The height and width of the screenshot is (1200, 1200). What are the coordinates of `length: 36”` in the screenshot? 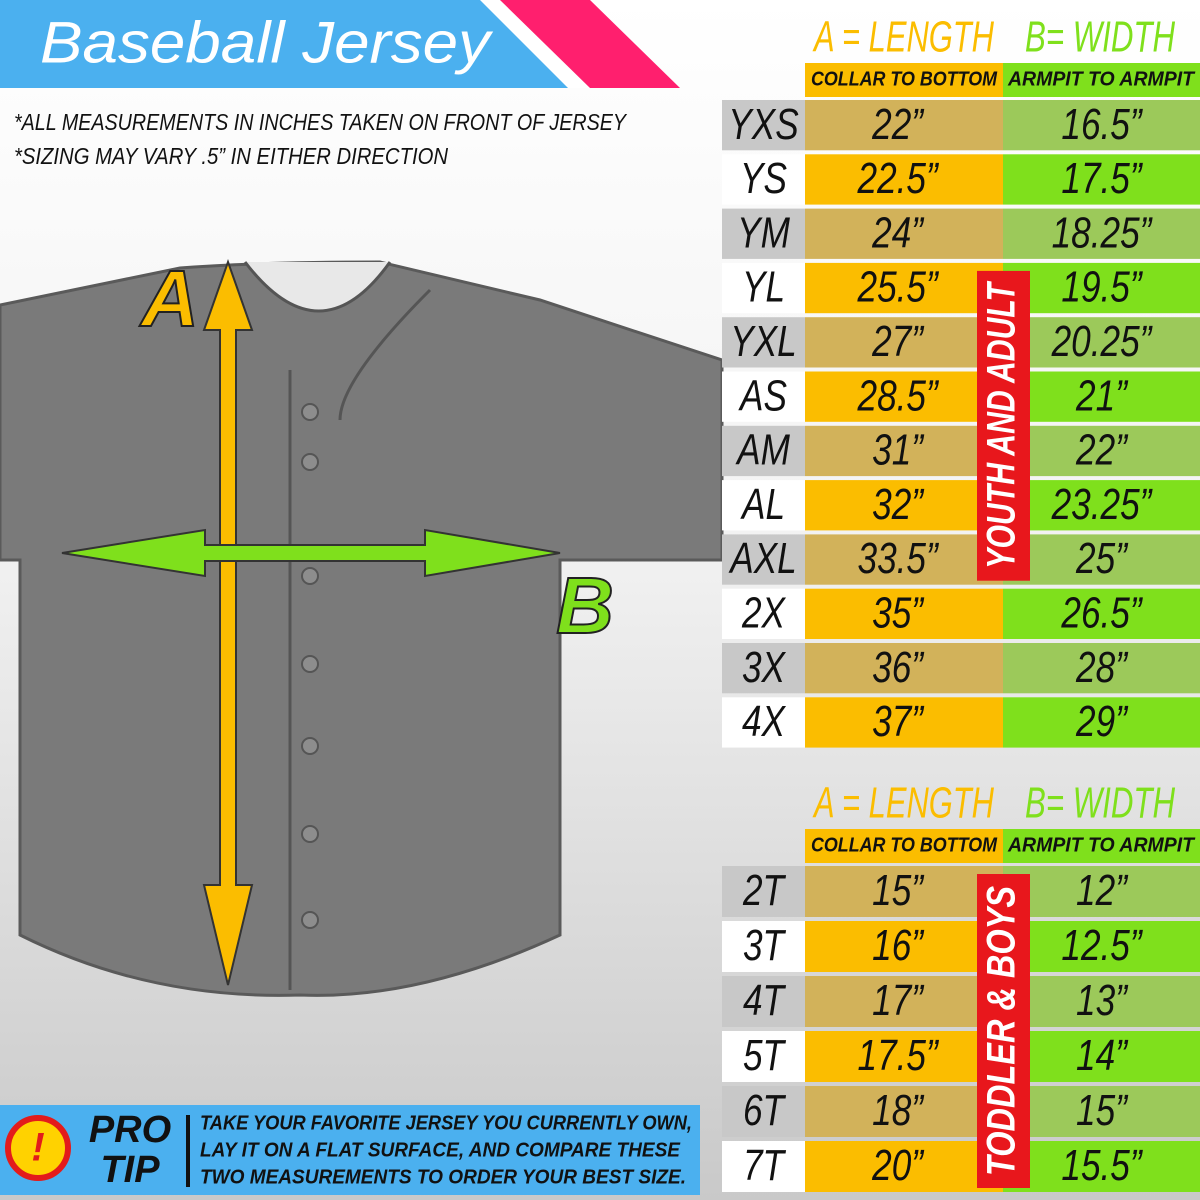 It's located at (898, 667).